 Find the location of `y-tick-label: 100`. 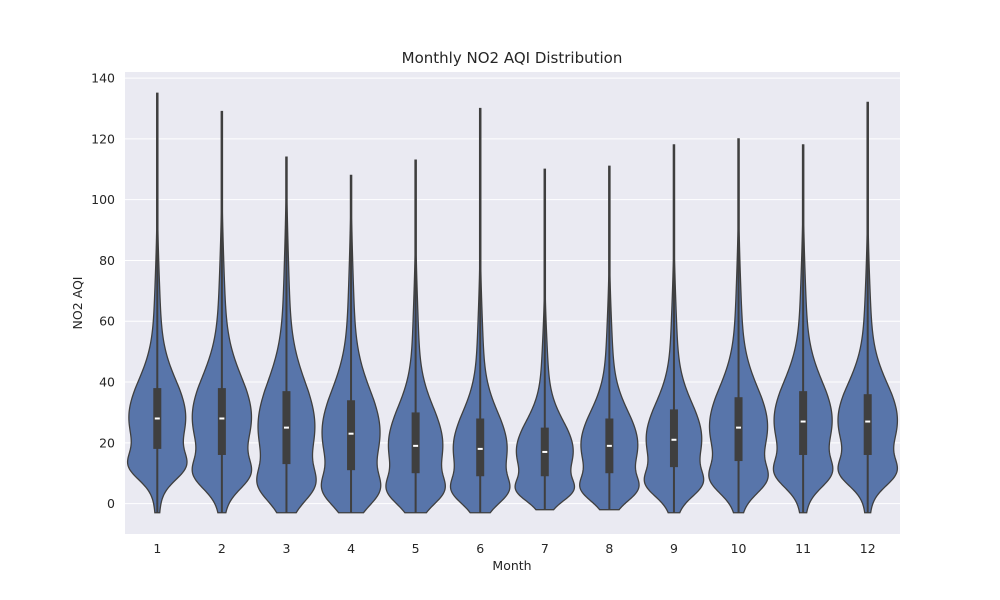

y-tick-label: 100 is located at coordinates (103, 199).